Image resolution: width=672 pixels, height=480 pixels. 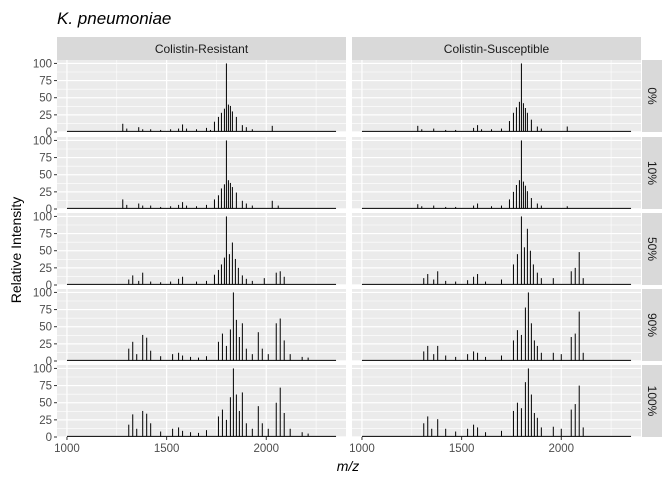 I want to click on row-strip-label: 100%, so click(x=652, y=401).